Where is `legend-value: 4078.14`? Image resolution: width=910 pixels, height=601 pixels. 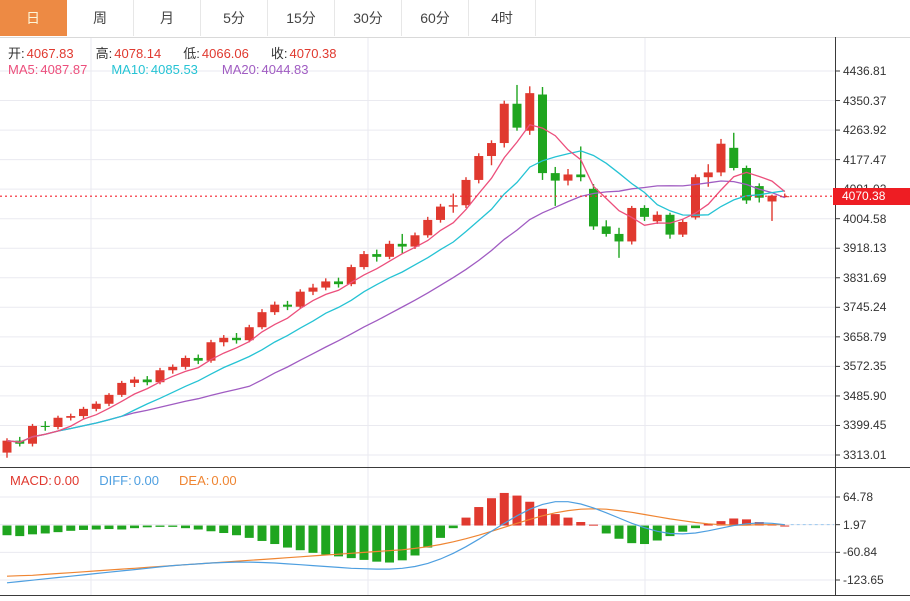 legend-value: 4078.14 is located at coordinates (138, 53).